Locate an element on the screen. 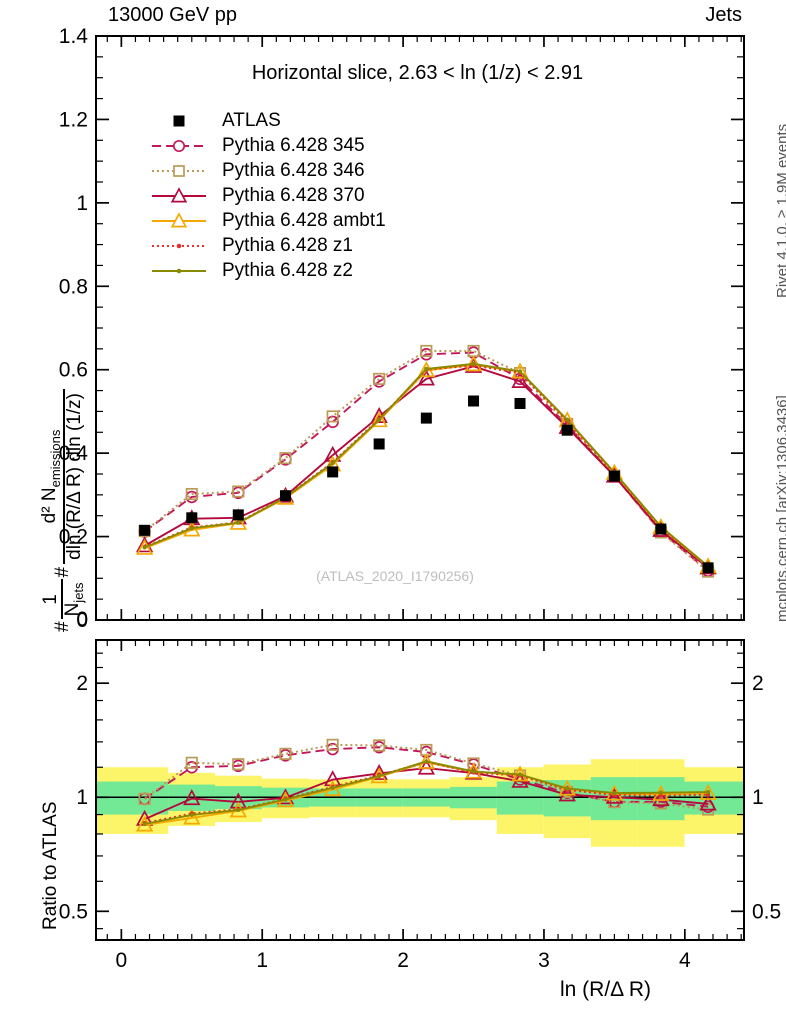  legend-item-1: Pythia 6.428 345 is located at coordinates (268, 145).